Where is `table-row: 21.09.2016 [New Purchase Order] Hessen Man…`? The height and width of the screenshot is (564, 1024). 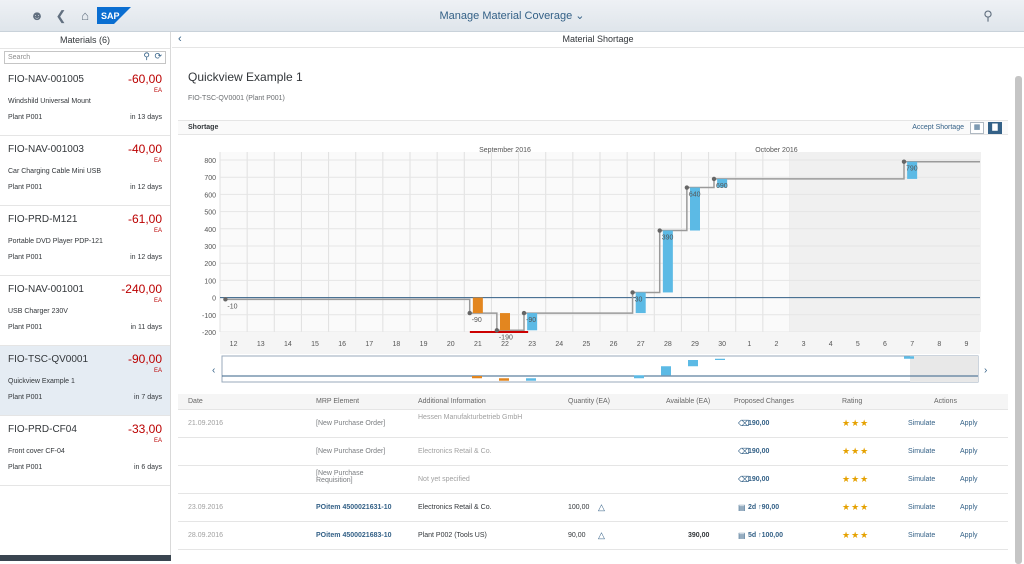 table-row: 21.09.2016 [New Purchase Order] Hessen Man… is located at coordinates (593, 424).